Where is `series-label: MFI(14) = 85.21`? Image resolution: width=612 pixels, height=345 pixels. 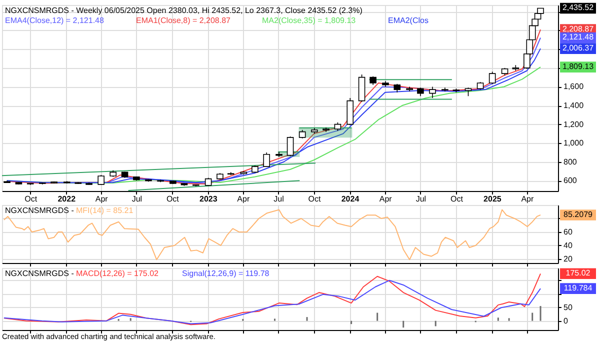
series-label: MFI(14) = 85.21 is located at coordinates (105, 210).